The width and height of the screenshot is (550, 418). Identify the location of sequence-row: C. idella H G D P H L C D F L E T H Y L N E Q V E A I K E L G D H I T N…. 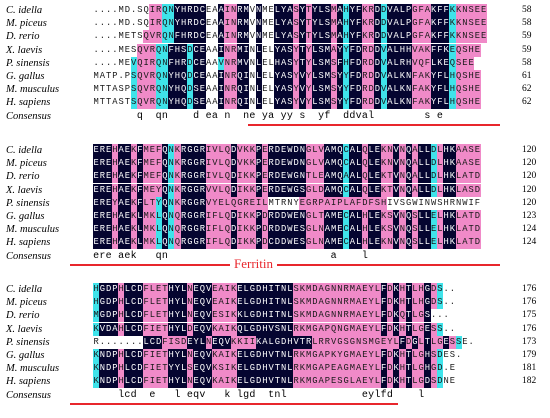
(275, 289).